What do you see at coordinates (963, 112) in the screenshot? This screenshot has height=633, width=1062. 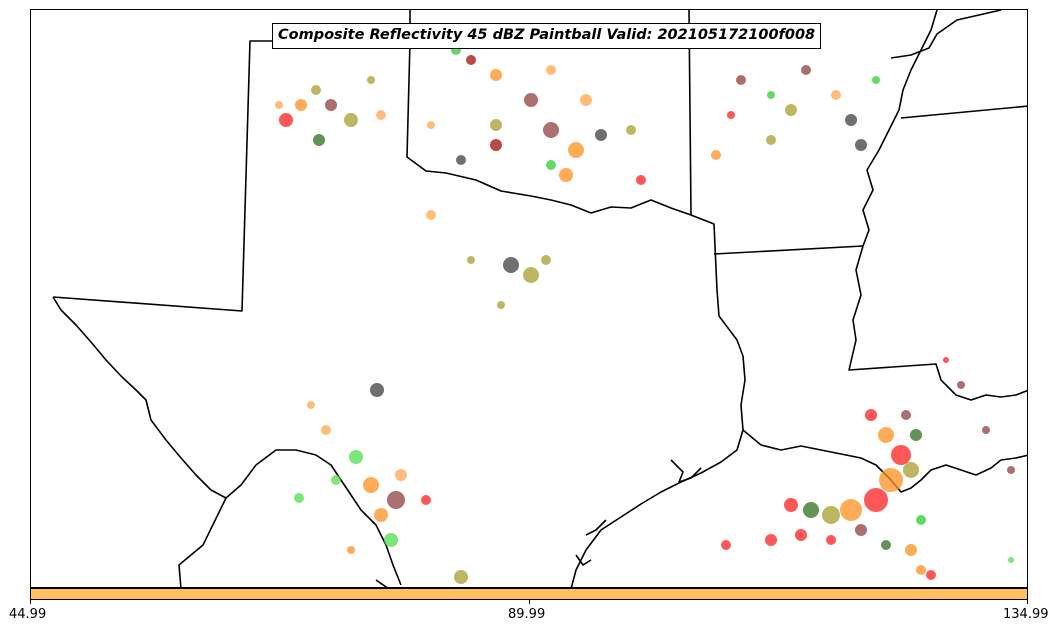 I see `mississippi-alabama-border` at bounding box center [963, 112].